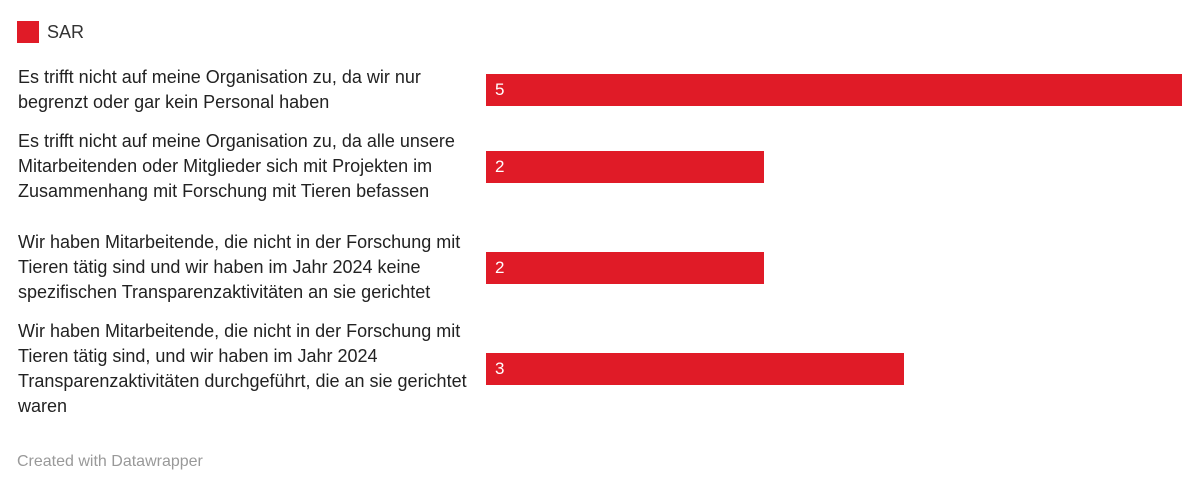 This screenshot has width=1200, height=492. What do you see at coordinates (500, 368) in the screenshot?
I see `data-label: 3` at bounding box center [500, 368].